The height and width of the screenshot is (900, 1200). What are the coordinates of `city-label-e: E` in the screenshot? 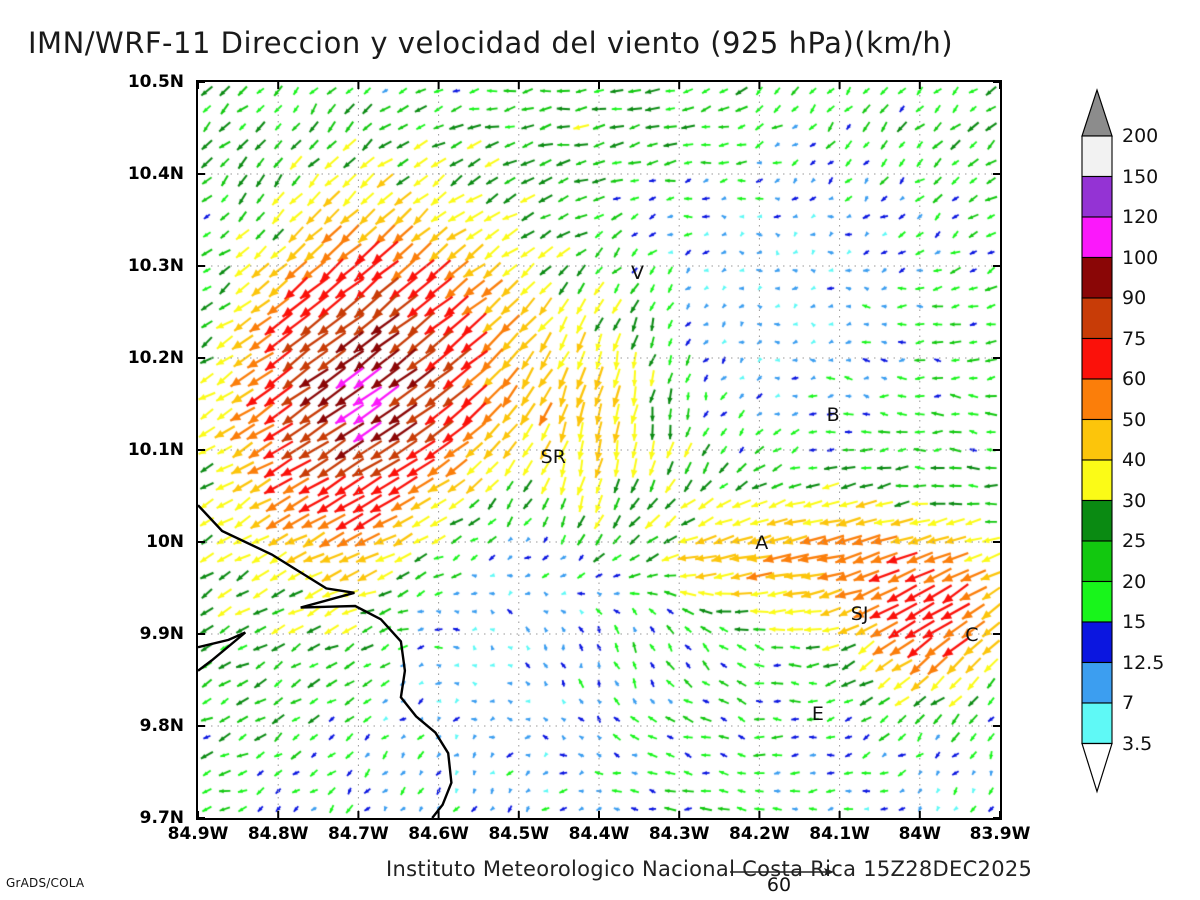 It's located at (817, 714).